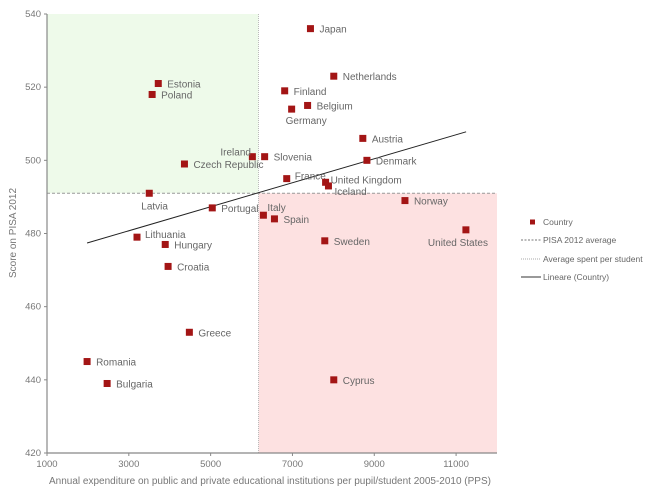  What do you see at coordinates (33, 160) in the screenshot?
I see `y-tick-label: 500` at bounding box center [33, 160].